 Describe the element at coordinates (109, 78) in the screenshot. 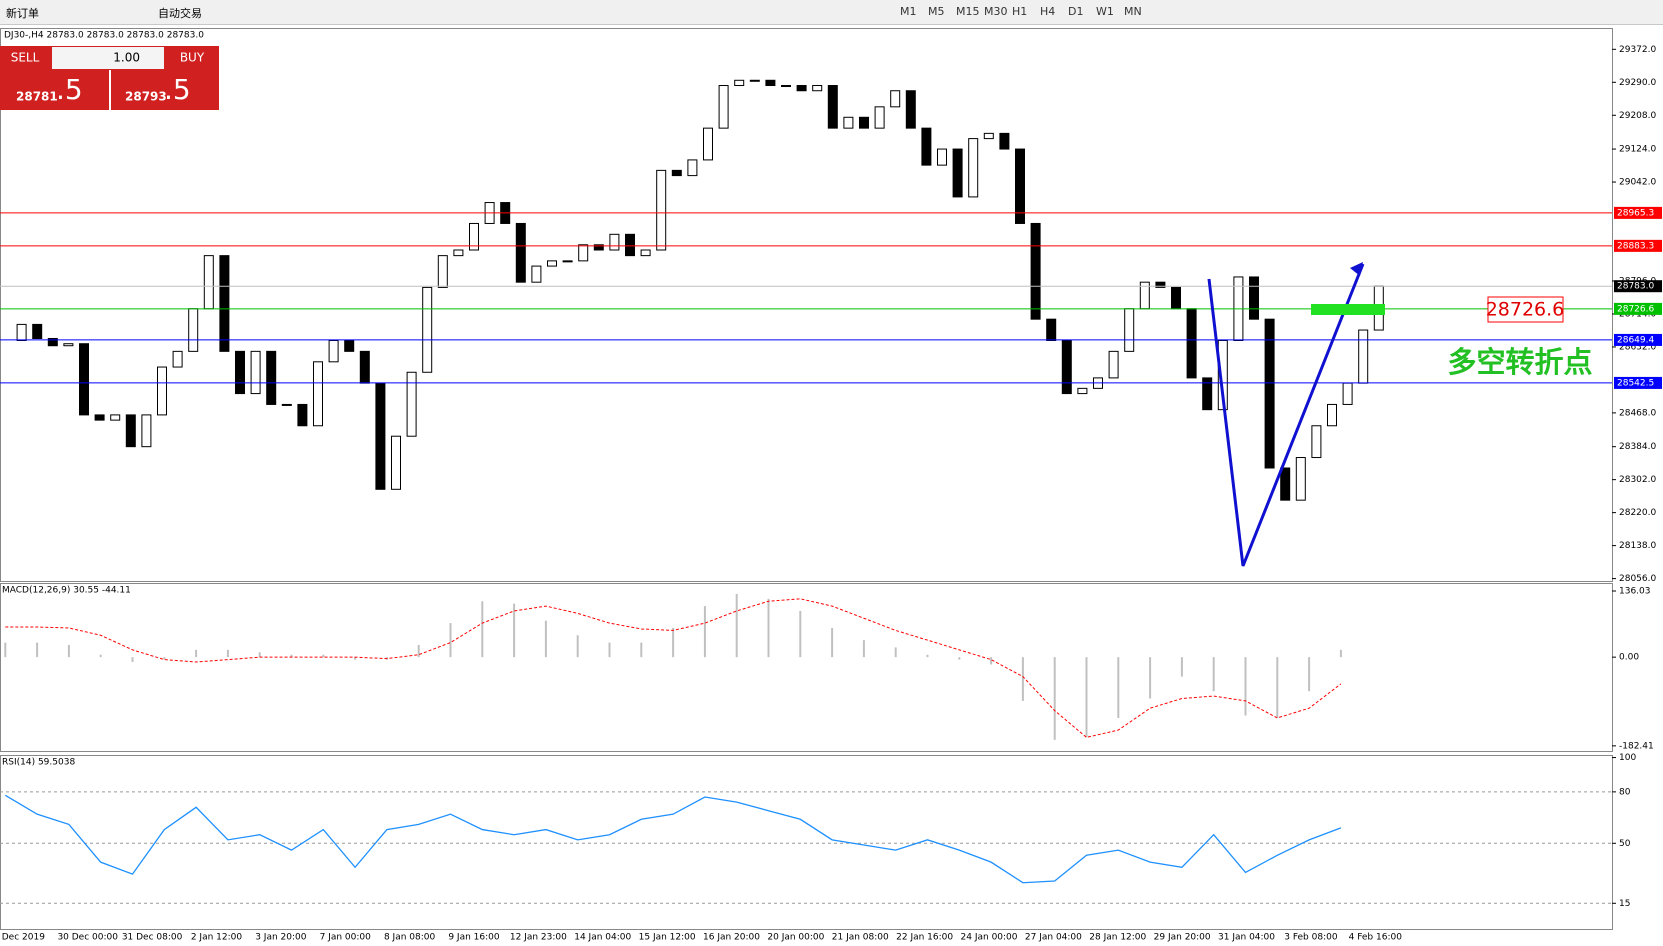

I see `trade-panel: SELL 1.00 BUY 28781 .5 28793 .5` at that location.